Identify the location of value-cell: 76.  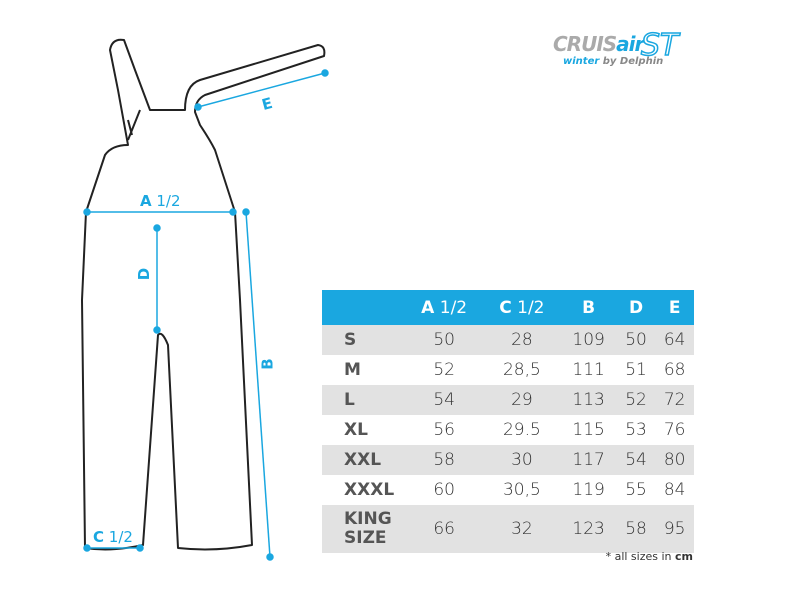
(674, 430).